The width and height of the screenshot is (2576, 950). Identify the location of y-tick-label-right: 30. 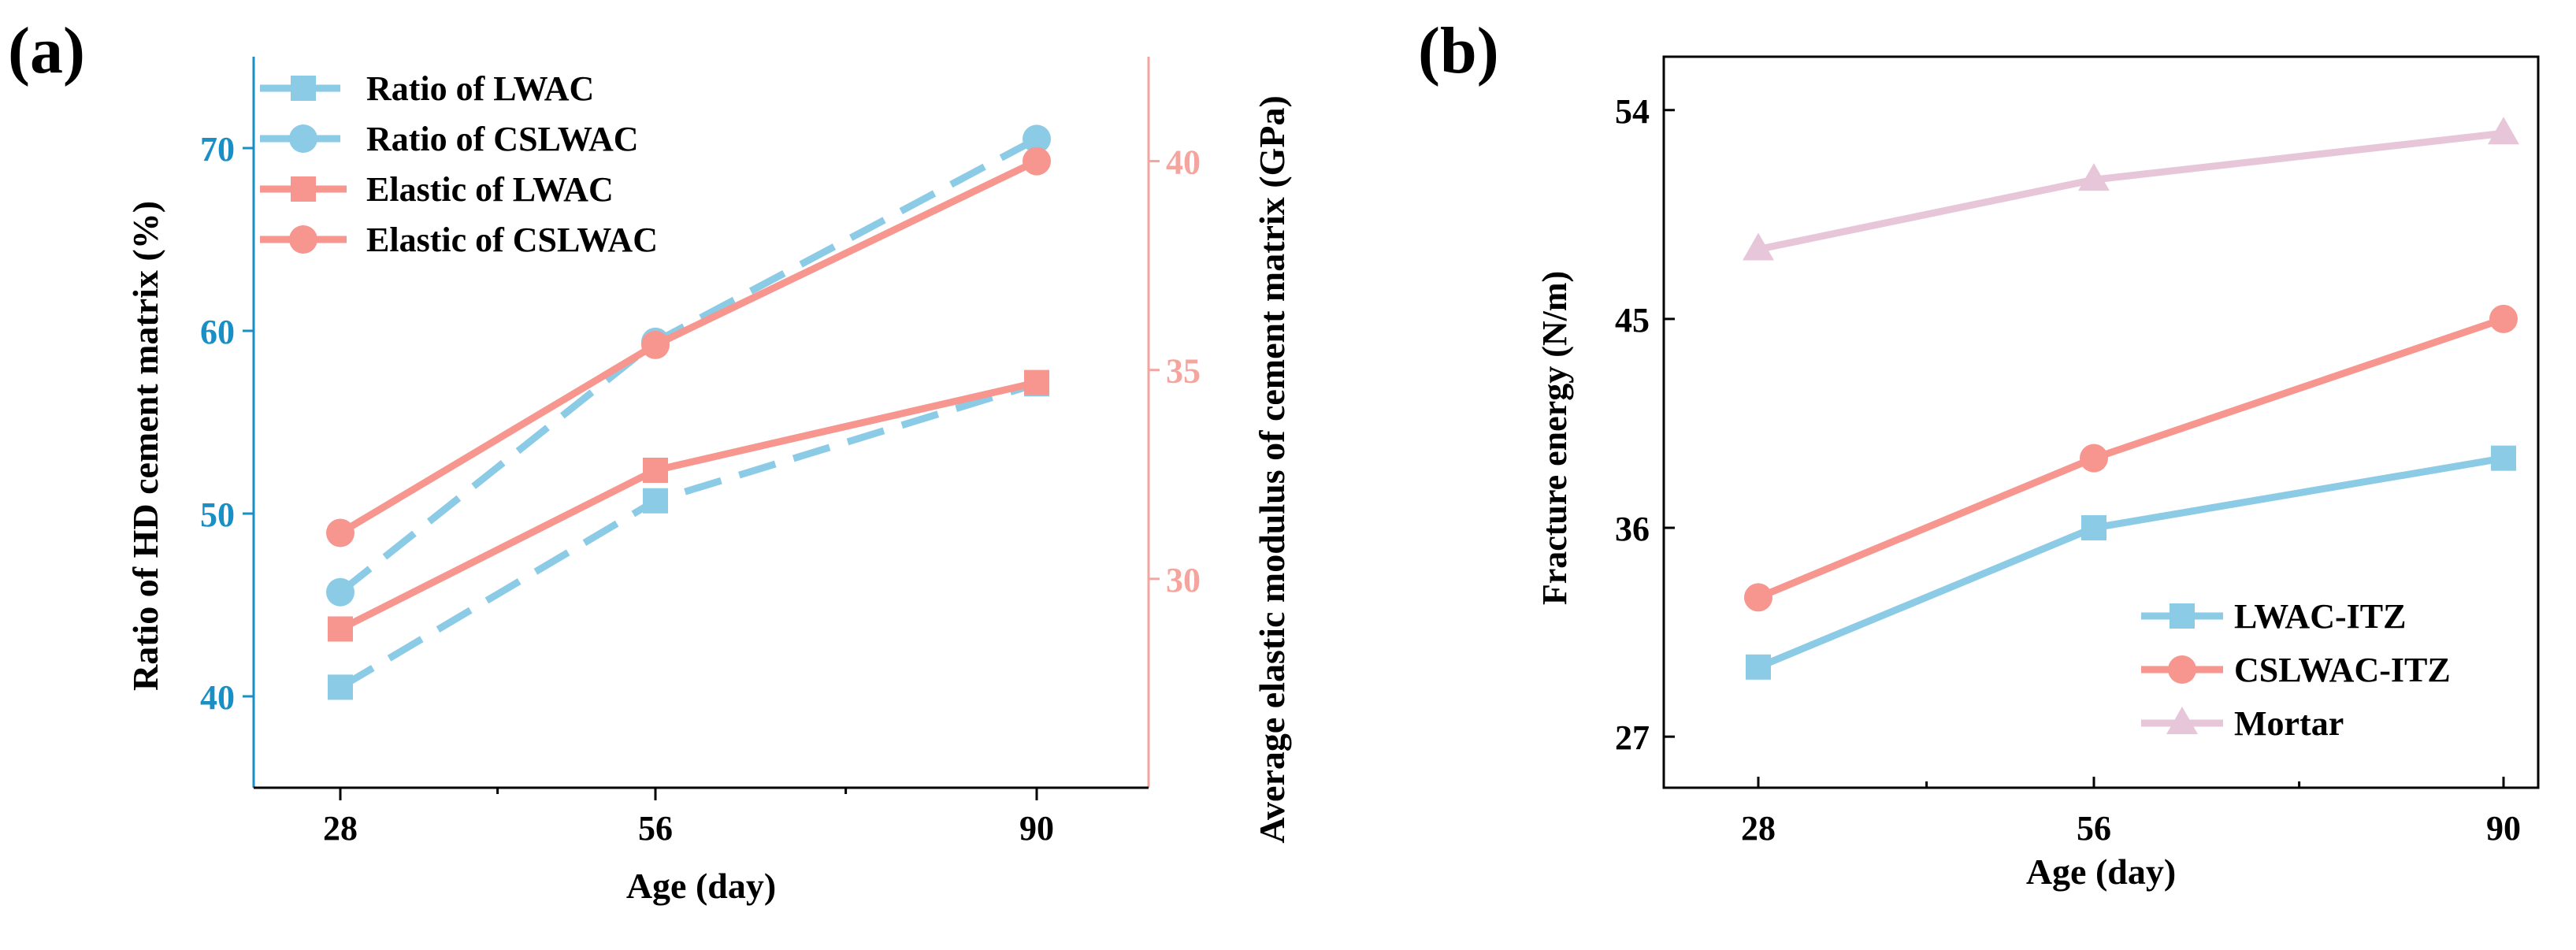
(1183, 580).